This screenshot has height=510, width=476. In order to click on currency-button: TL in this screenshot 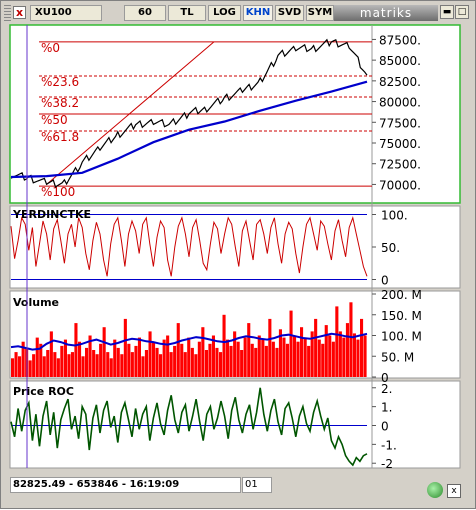, I will do `click(187, 13)`.